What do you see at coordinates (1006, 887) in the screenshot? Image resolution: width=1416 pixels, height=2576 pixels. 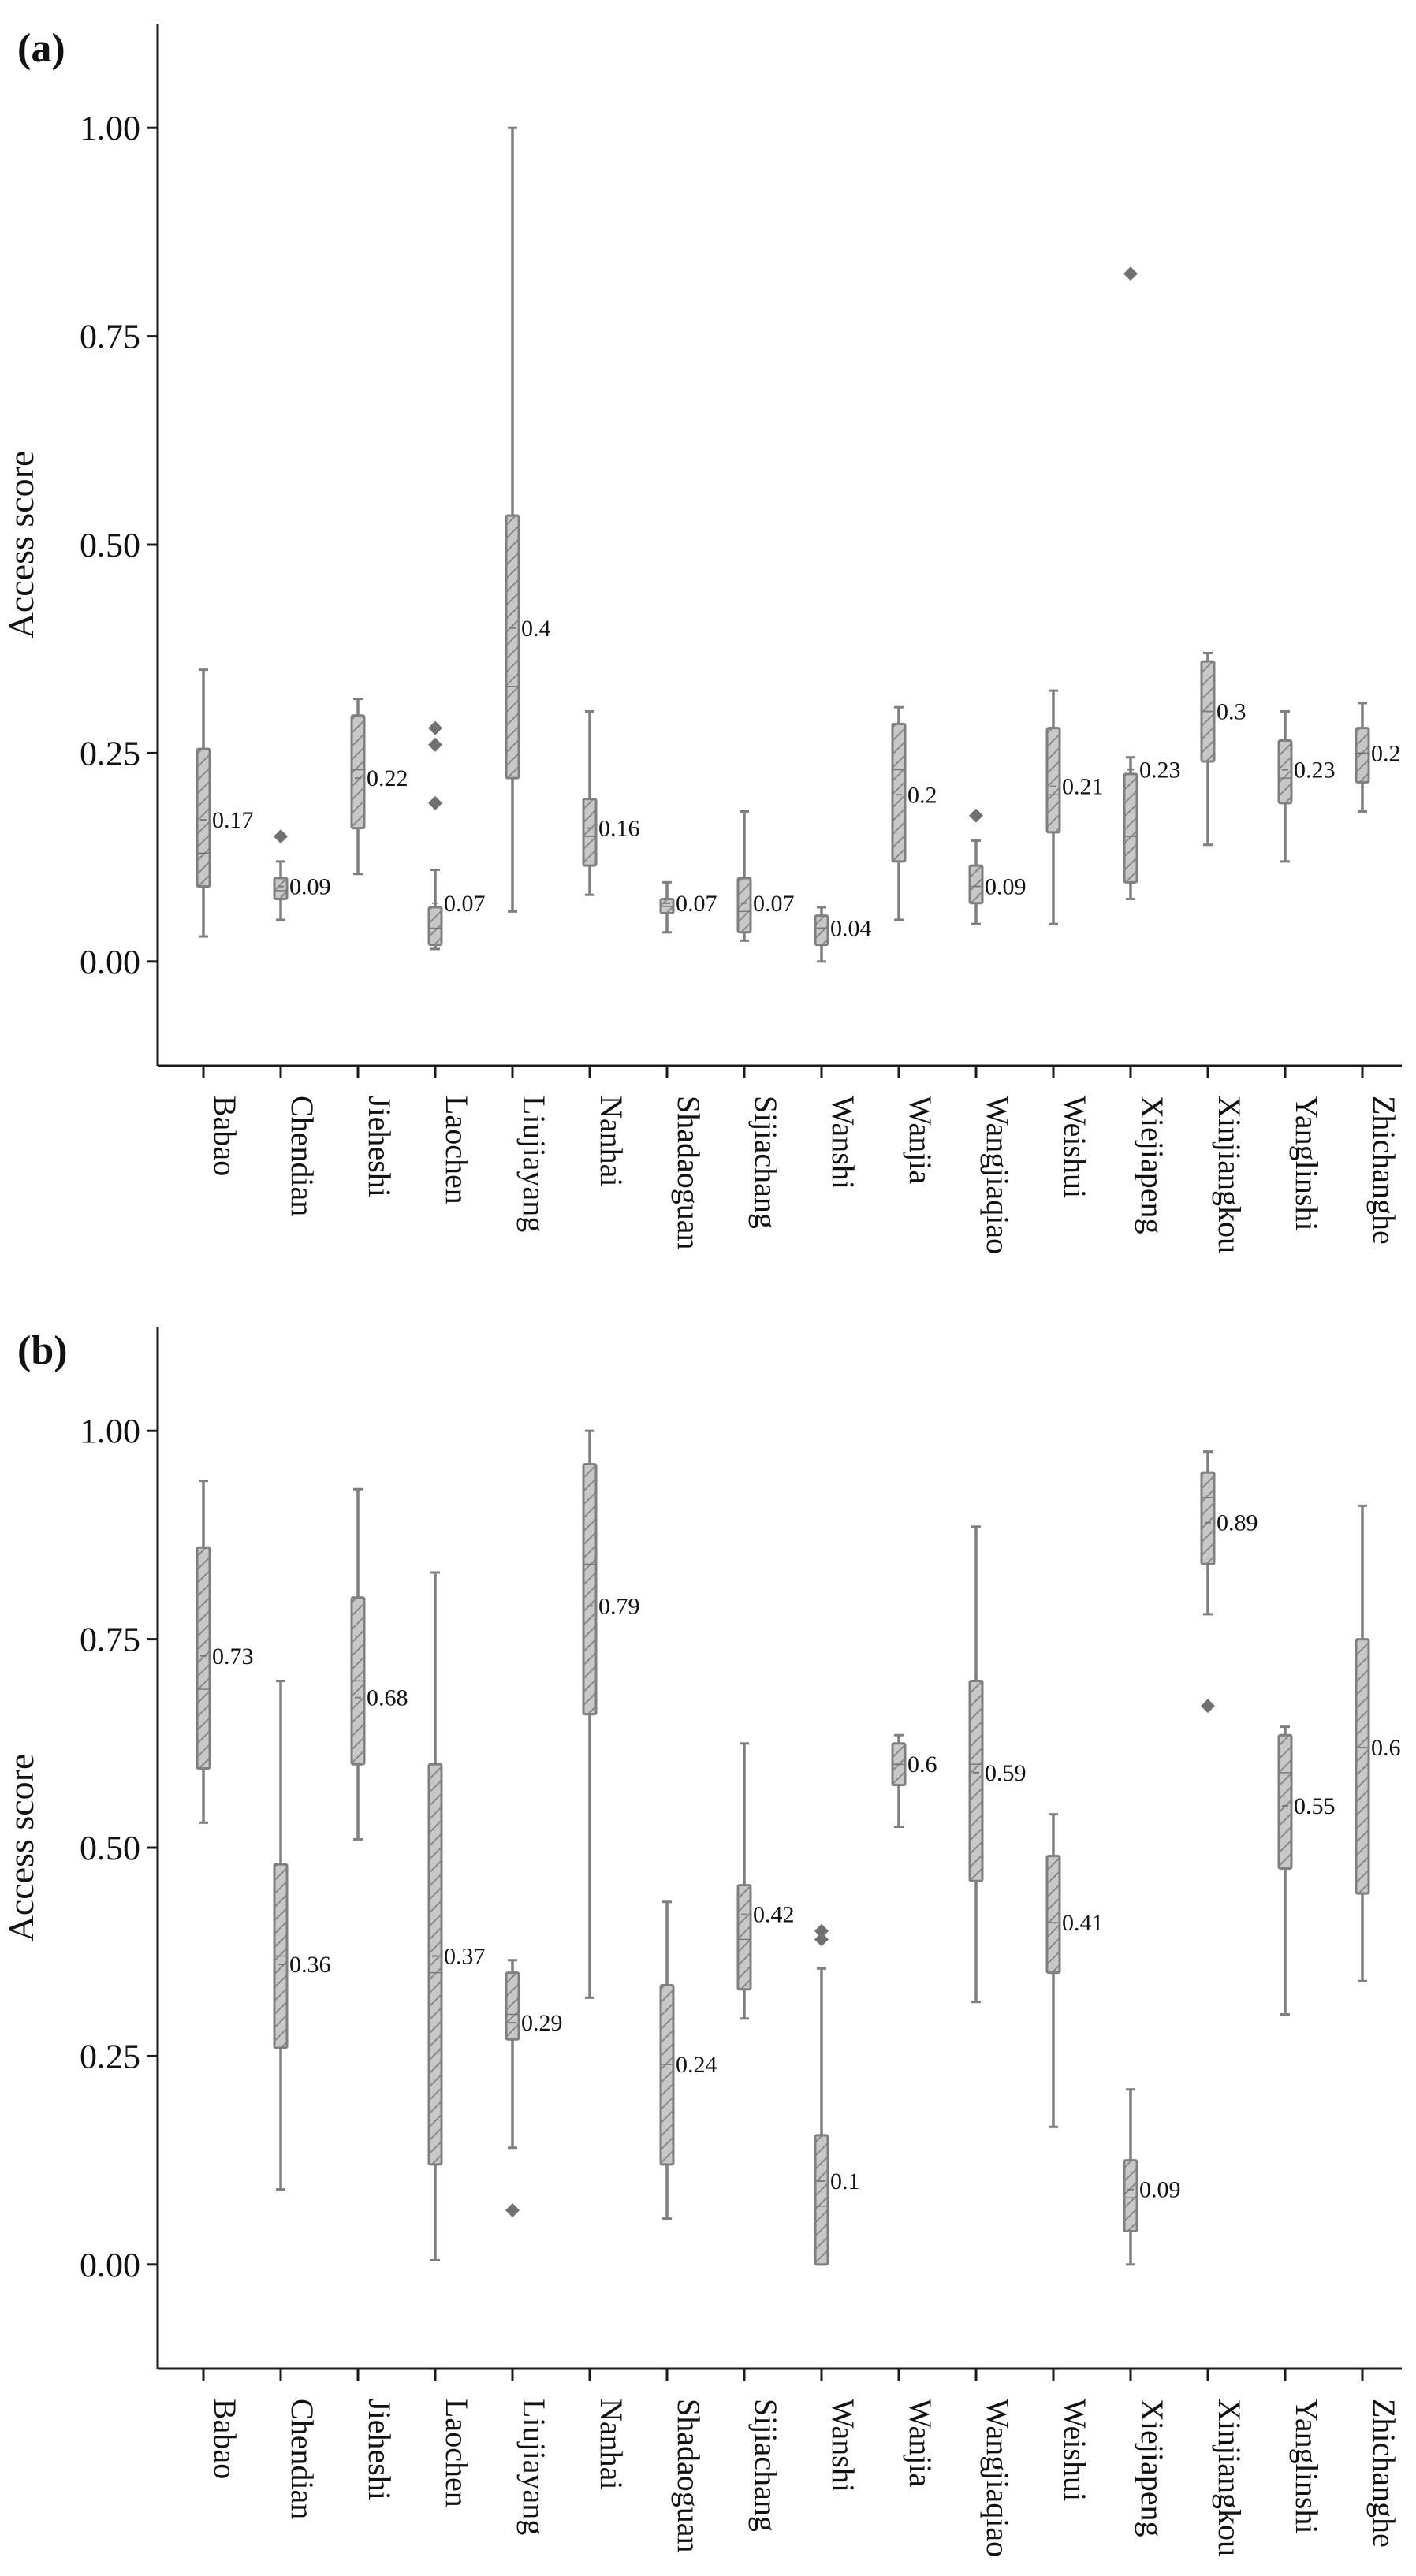 I see `mean-label-0-10: 0.09` at bounding box center [1006, 887].